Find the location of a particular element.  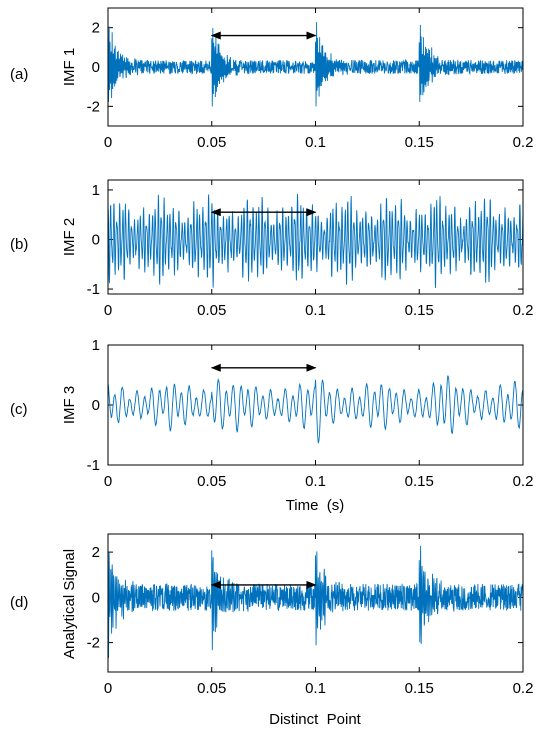

analytical-signal-line is located at coordinates (315, 601).